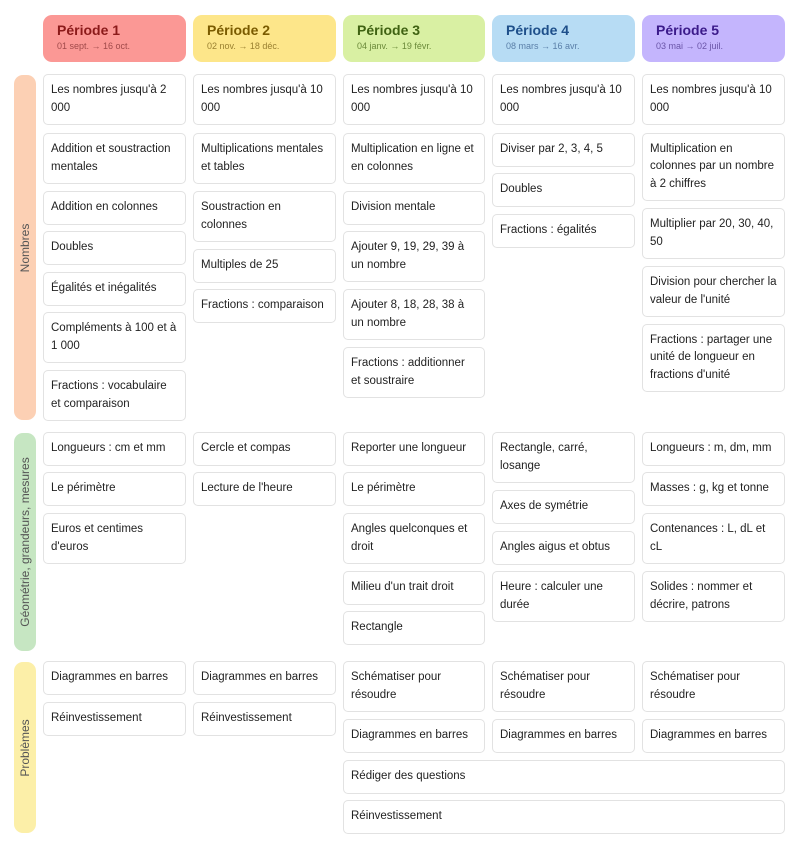  What do you see at coordinates (563, 457) in the screenshot?
I see `lesson-card: Rectangle, carré, losange` at bounding box center [563, 457].